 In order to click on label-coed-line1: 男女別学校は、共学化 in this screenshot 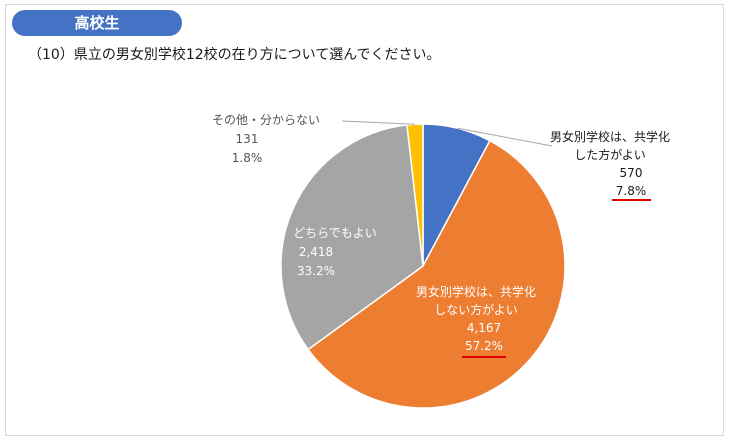, I will do `click(610, 136)`.